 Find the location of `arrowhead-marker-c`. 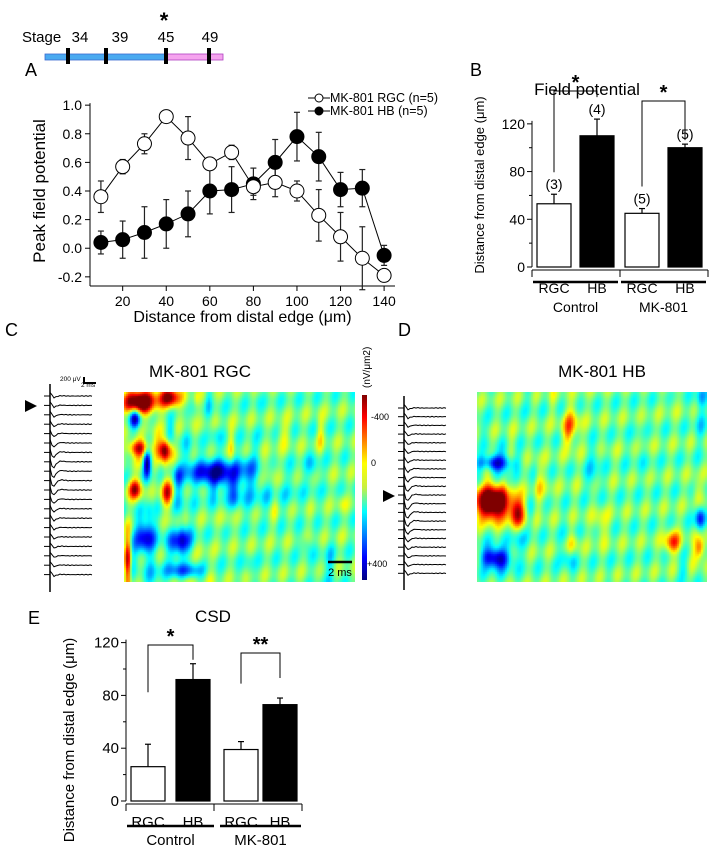

arrowhead-marker-c is located at coordinates (31, 406).